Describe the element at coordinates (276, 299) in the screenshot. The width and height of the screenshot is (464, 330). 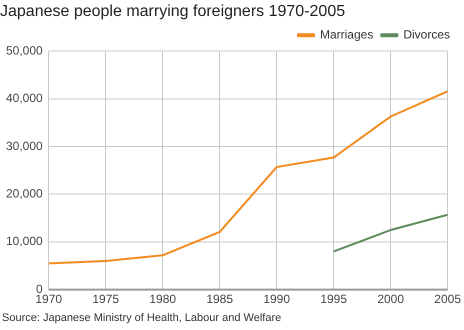
I see `x-tick-label: 1990` at that location.